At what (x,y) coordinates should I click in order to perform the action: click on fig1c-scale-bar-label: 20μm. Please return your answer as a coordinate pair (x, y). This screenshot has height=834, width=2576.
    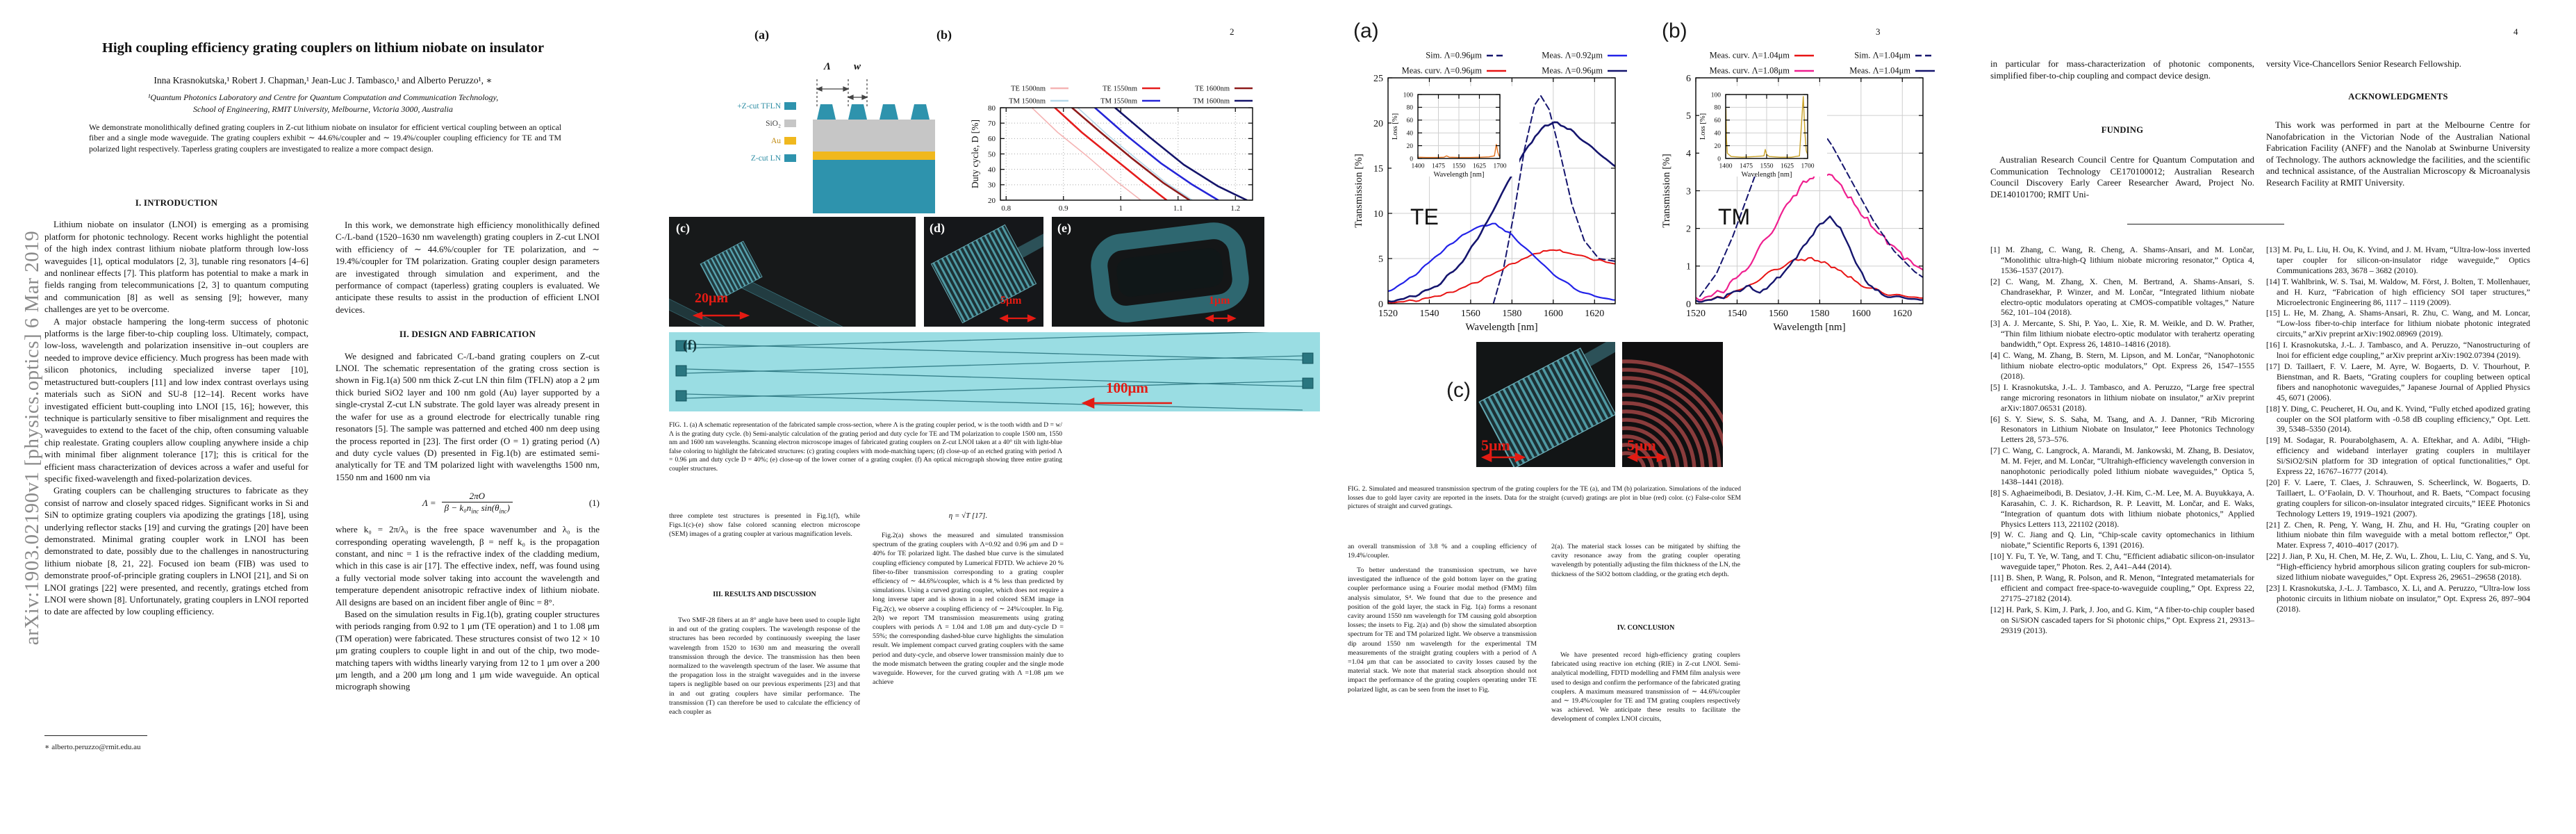
    Looking at the image, I should click on (711, 298).